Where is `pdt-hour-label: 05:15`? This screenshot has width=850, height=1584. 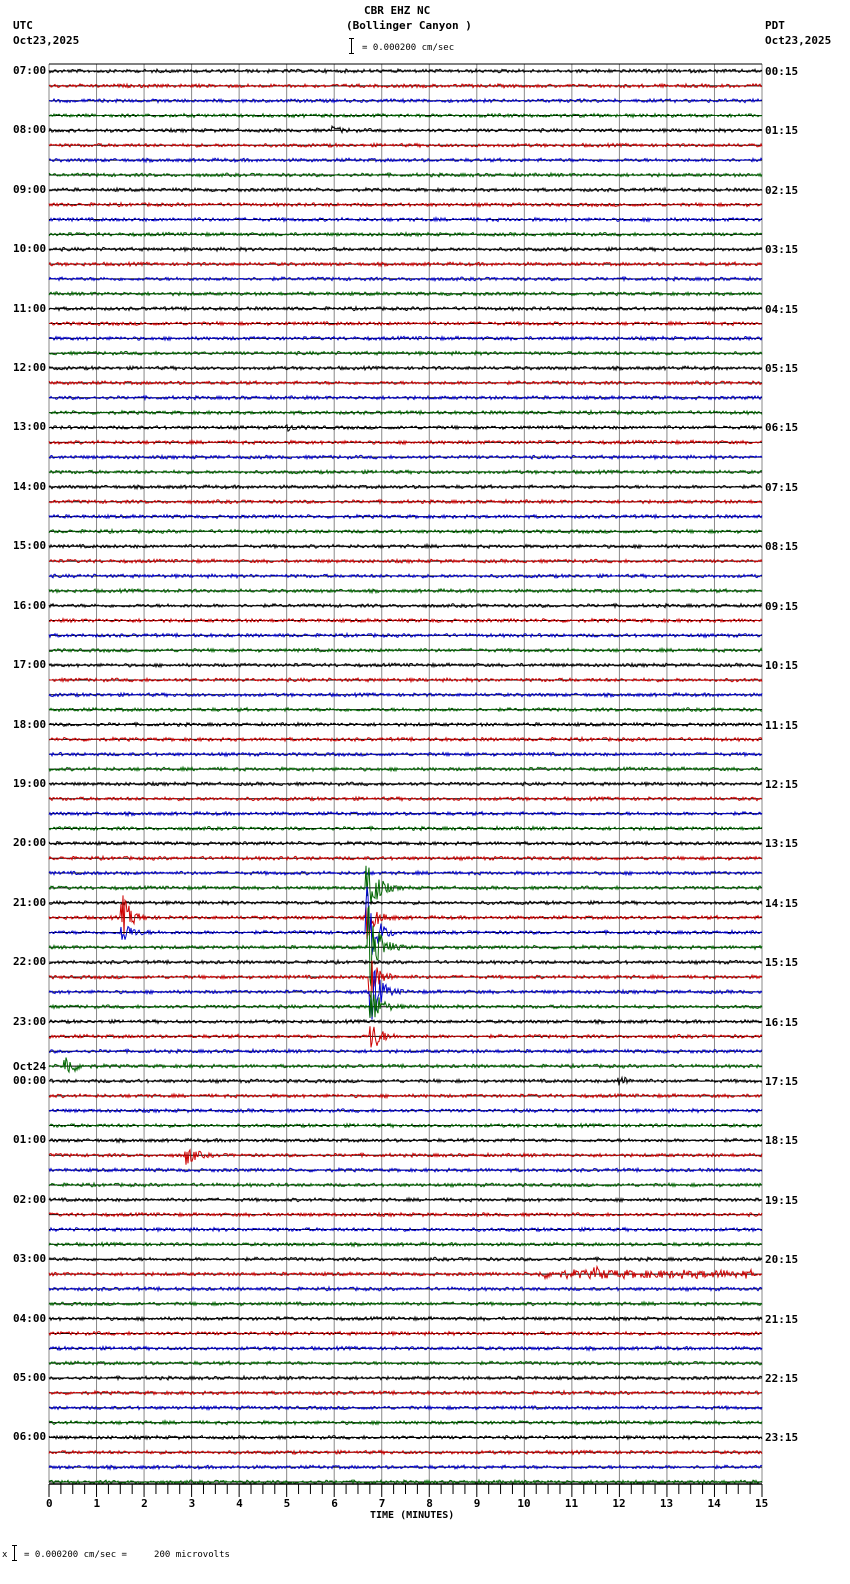
pdt-hour-label: 05:15 is located at coordinates (782, 369).